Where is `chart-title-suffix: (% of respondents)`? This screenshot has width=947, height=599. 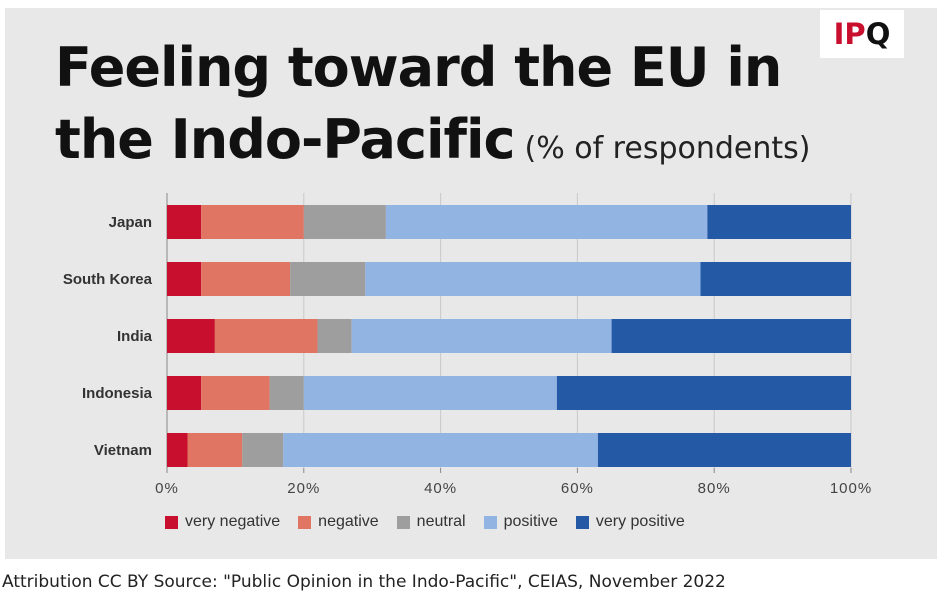 chart-title-suffix: (% of respondents) is located at coordinates (667, 148).